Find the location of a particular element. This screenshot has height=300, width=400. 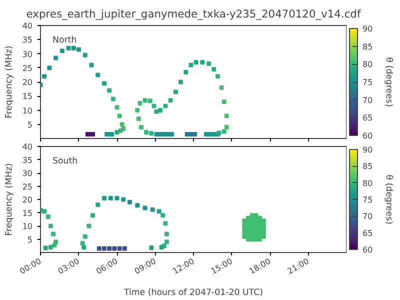

chart-title: expres_earth_jupiter_ganymede_txka-y235_20470120_v14.cdf is located at coordinates (193, 14).